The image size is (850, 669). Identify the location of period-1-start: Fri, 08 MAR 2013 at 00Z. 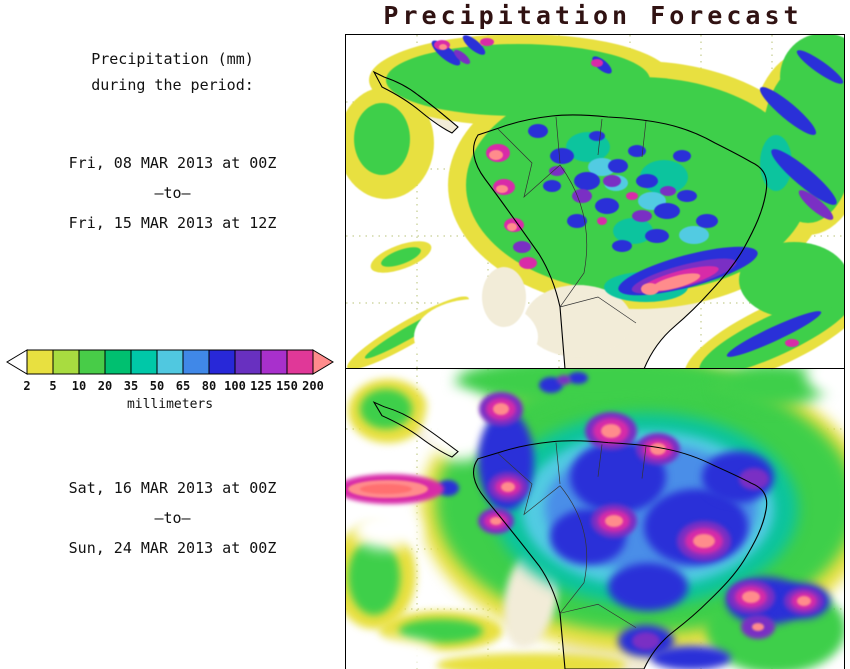
(172, 163).